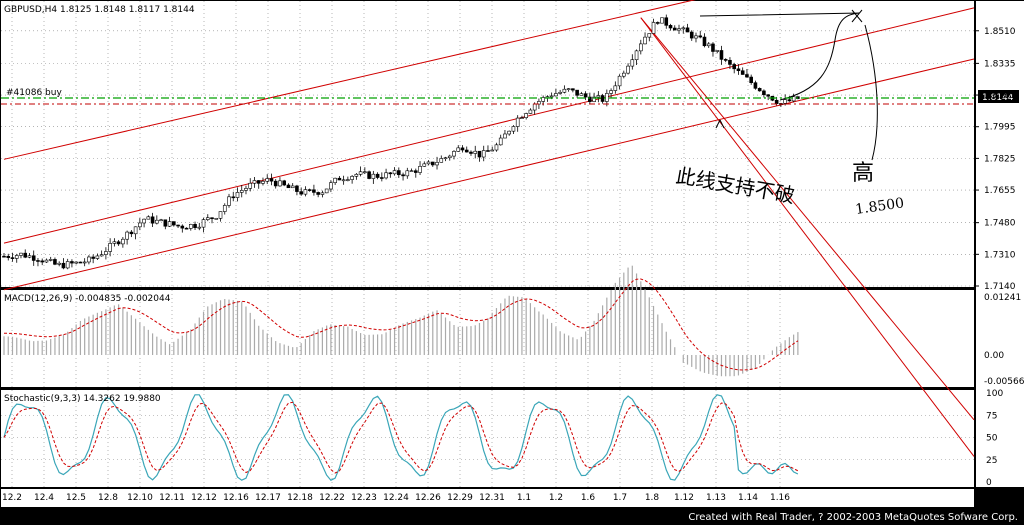 The height and width of the screenshot is (525, 1024). Describe the element at coordinates (720, 124) in the screenshot. I see `support-arrow` at that location.